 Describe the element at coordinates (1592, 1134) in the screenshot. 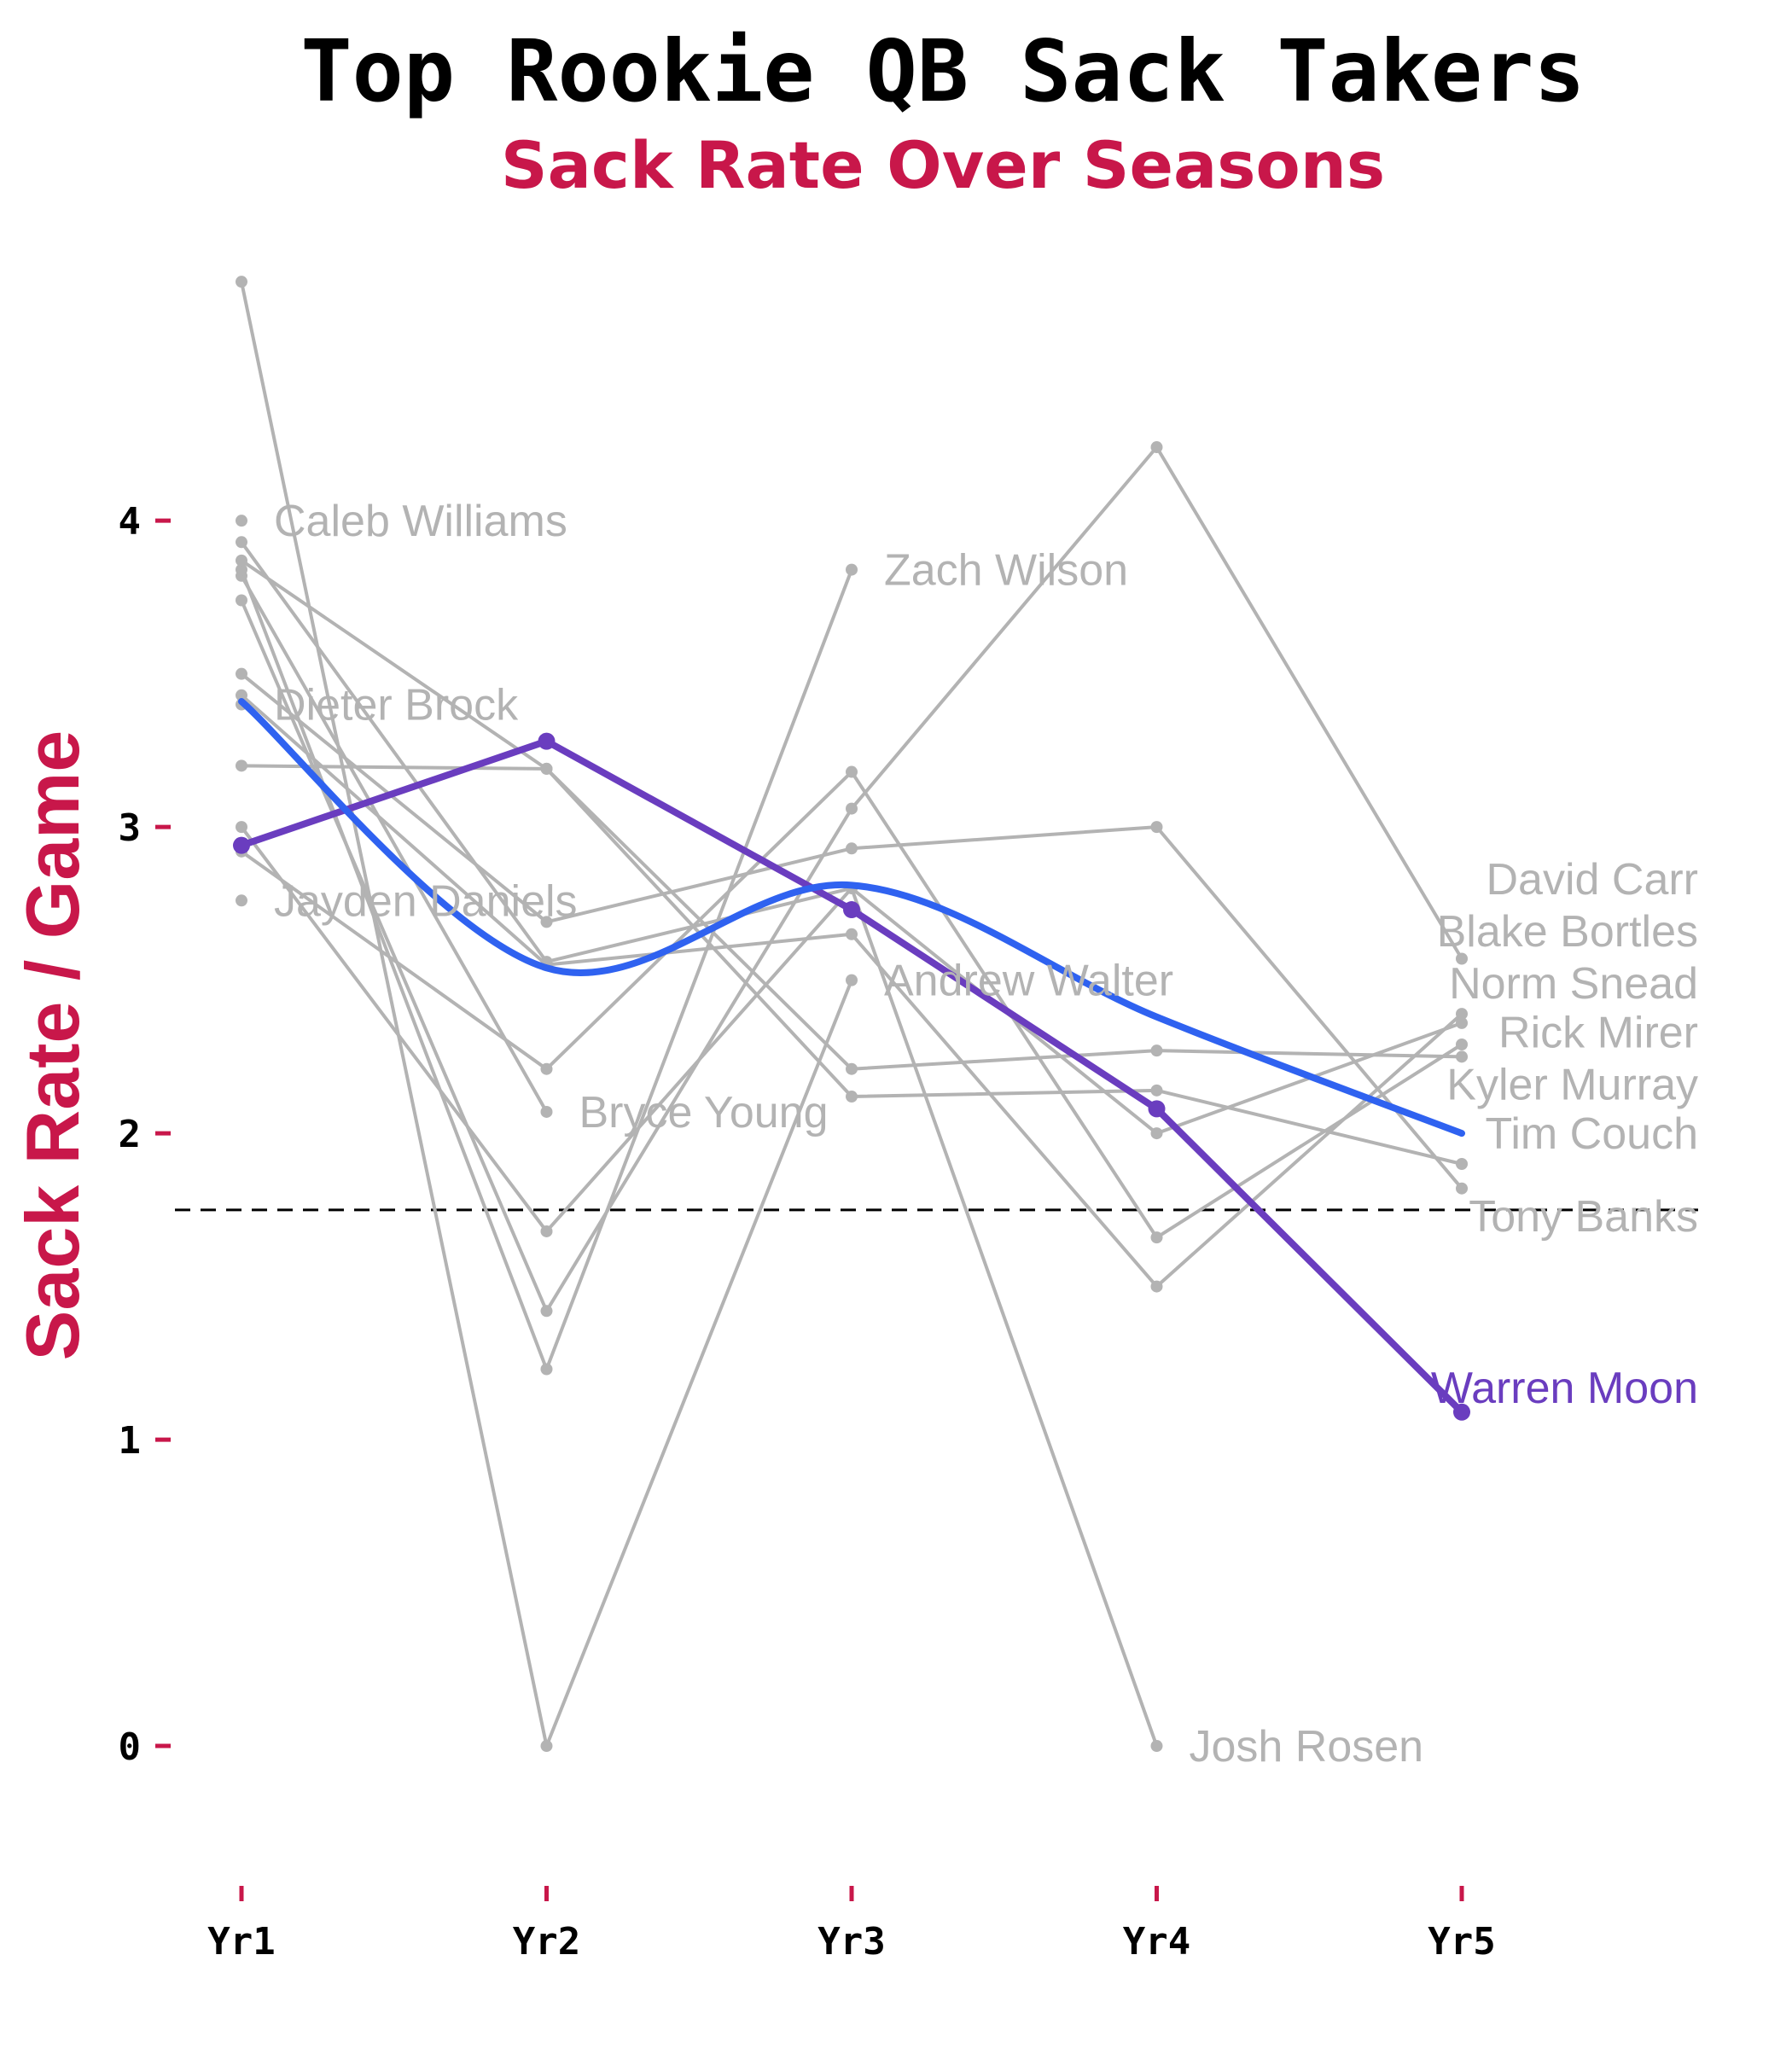

I see `qb-label: Tim Couch` at that location.